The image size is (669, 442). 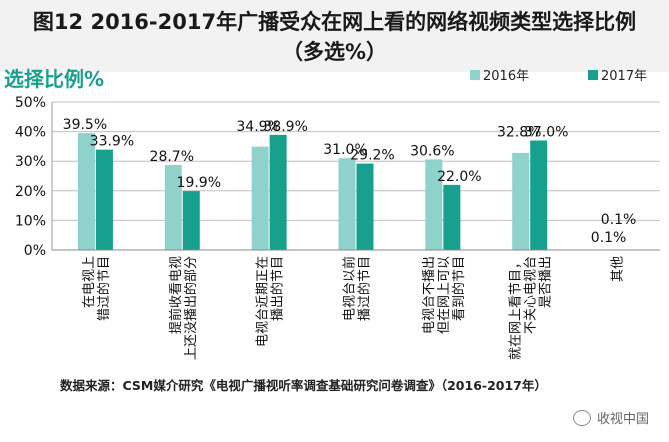 I want to click on data-label-2016: 31.0%, so click(x=345, y=150).